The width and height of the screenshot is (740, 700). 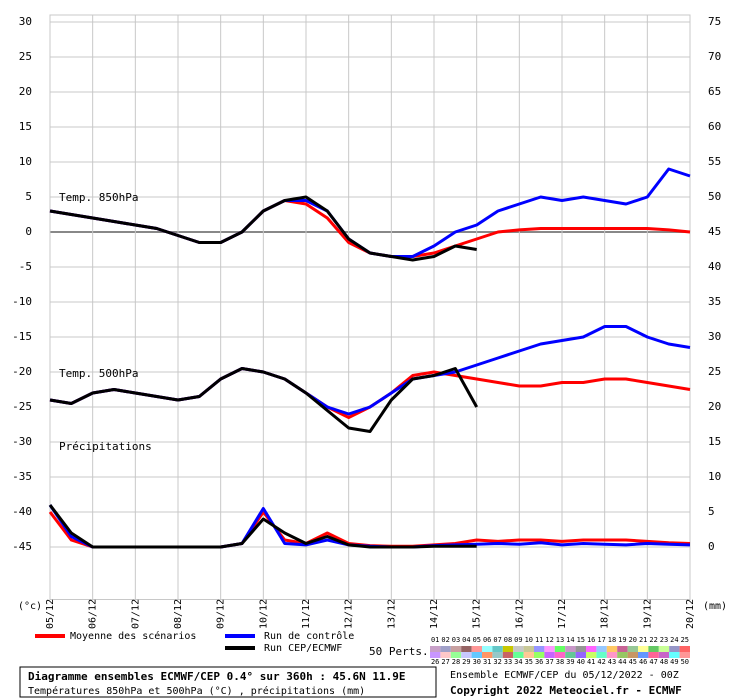 What do you see at coordinates (643, 640) in the screenshot?
I see `member-label: 21` at bounding box center [643, 640].